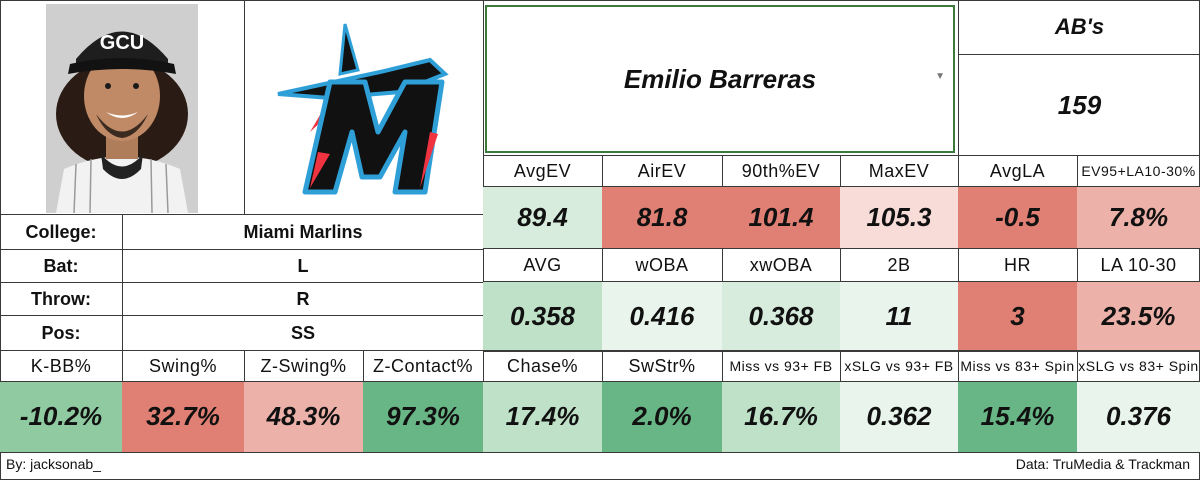 The image size is (1200, 480). Describe the element at coordinates (899, 416) in the screenshot. I see `discipline-value: 0.362` at that location.